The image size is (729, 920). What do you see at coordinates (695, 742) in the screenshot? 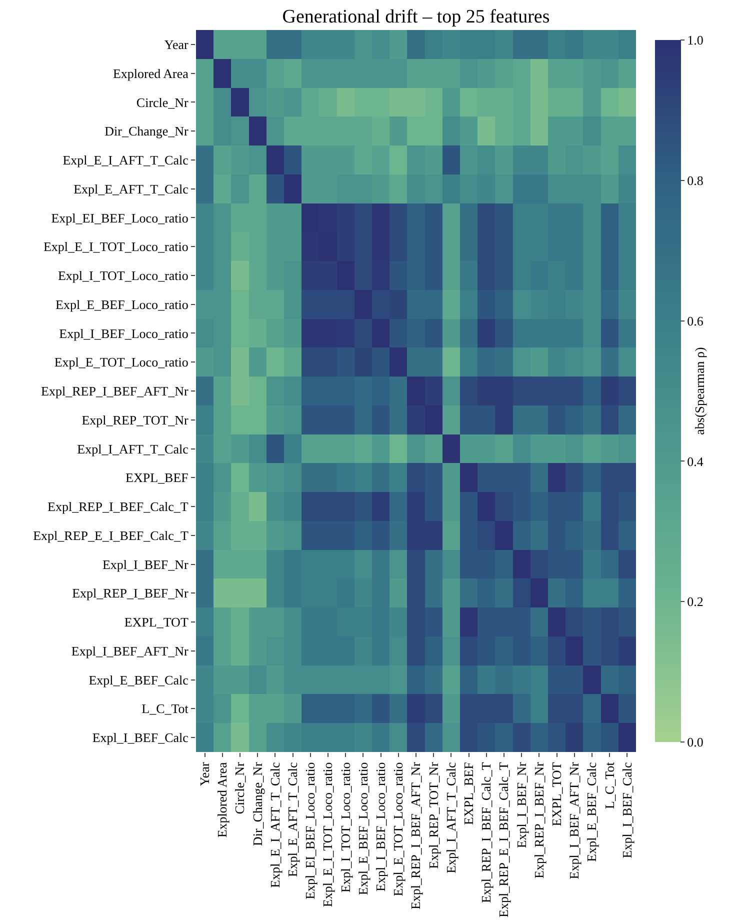
I see `color-bar-label: 0.0` at bounding box center [695, 742].